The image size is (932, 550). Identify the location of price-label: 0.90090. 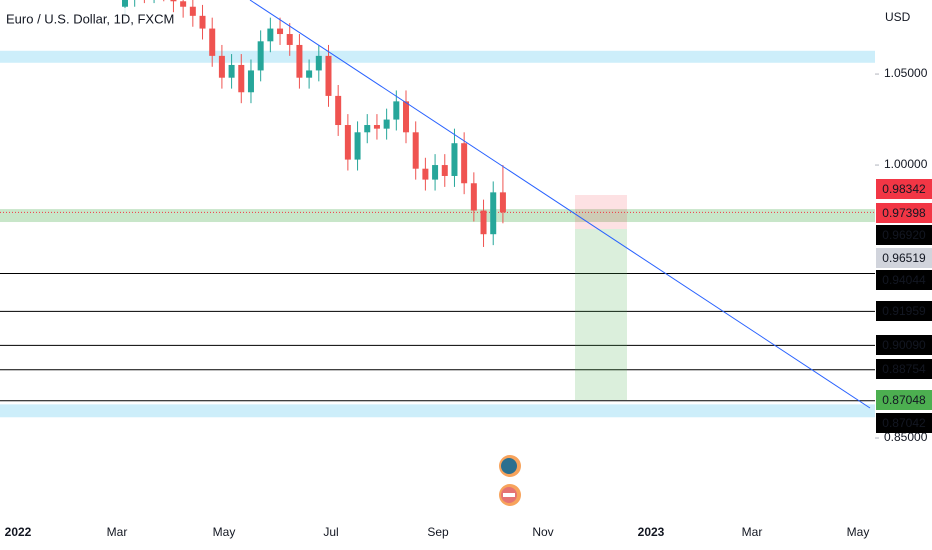
(904, 345).